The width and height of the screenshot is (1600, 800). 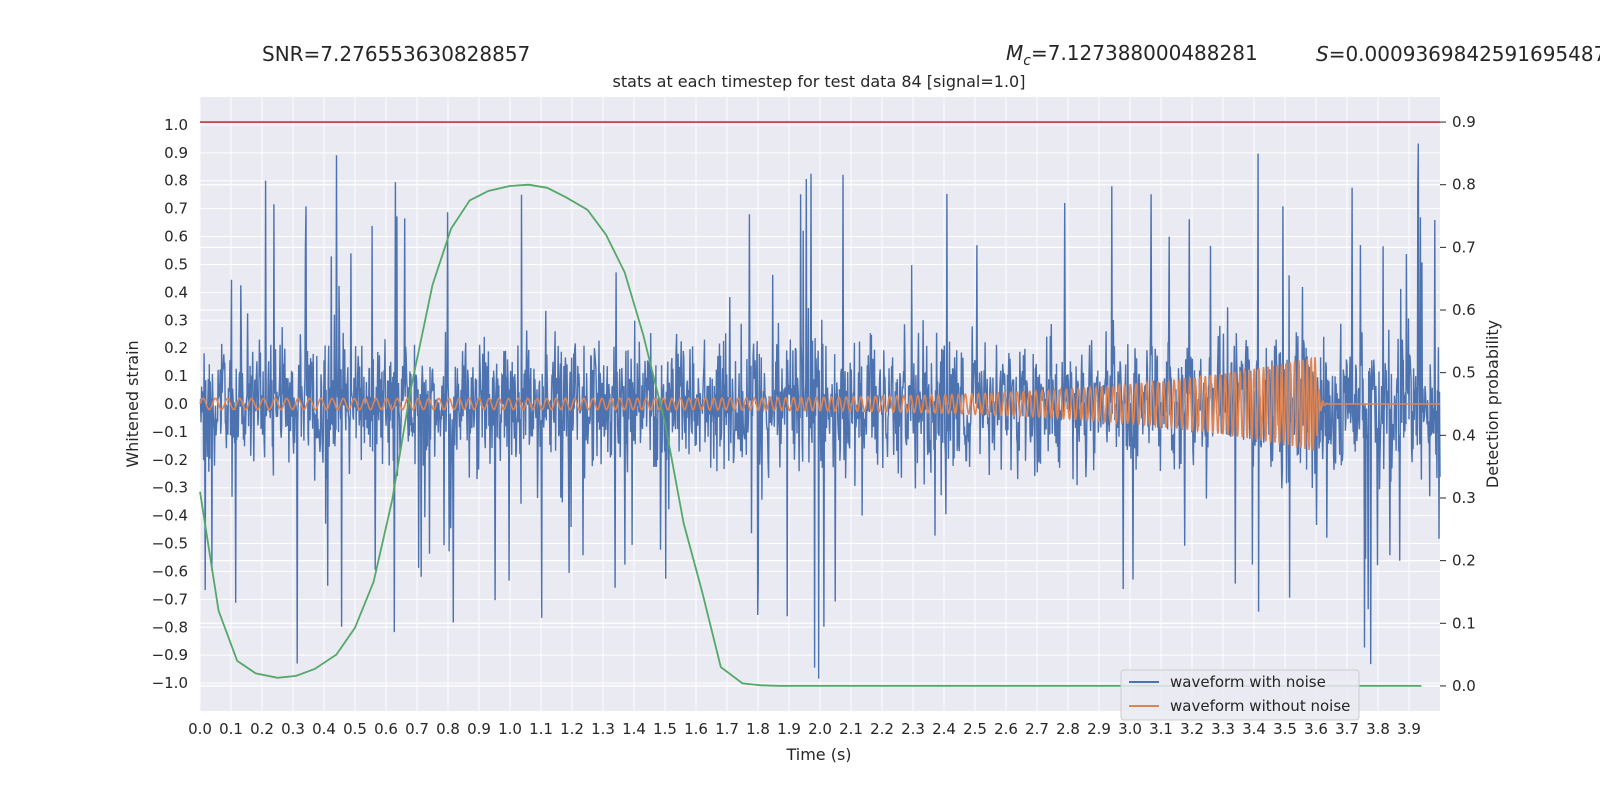 What do you see at coordinates (132, 403) in the screenshot?
I see `y-axis-label: Whitened strain` at bounding box center [132, 403].